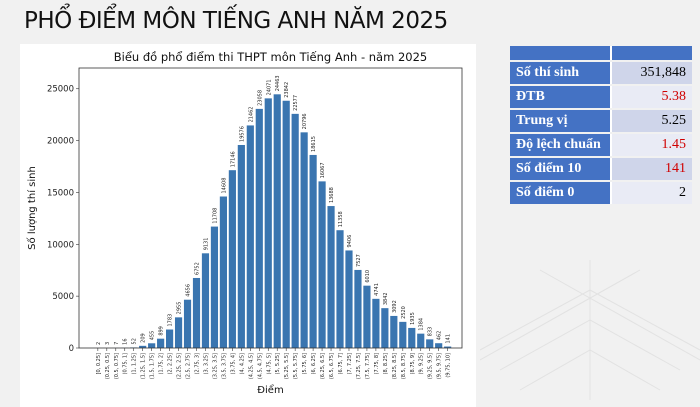 Image resolution: width=700 pixels, height=407 pixels. What do you see at coordinates (377, 289) in the screenshot?
I see `bar-value-label: 4741` at bounding box center [377, 289].